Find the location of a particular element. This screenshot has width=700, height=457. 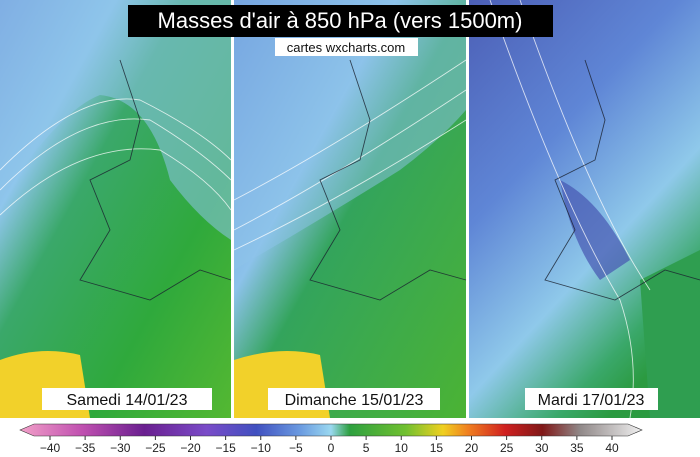

tick-label: −10 is located at coordinates (261, 448).